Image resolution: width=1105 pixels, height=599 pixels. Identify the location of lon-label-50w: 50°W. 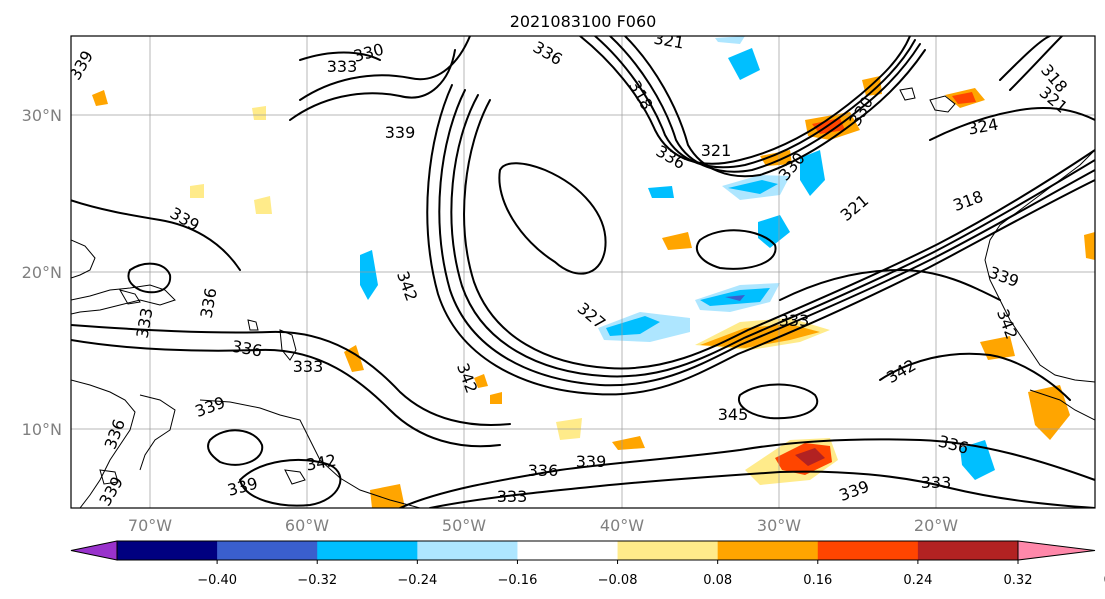
(464, 525).